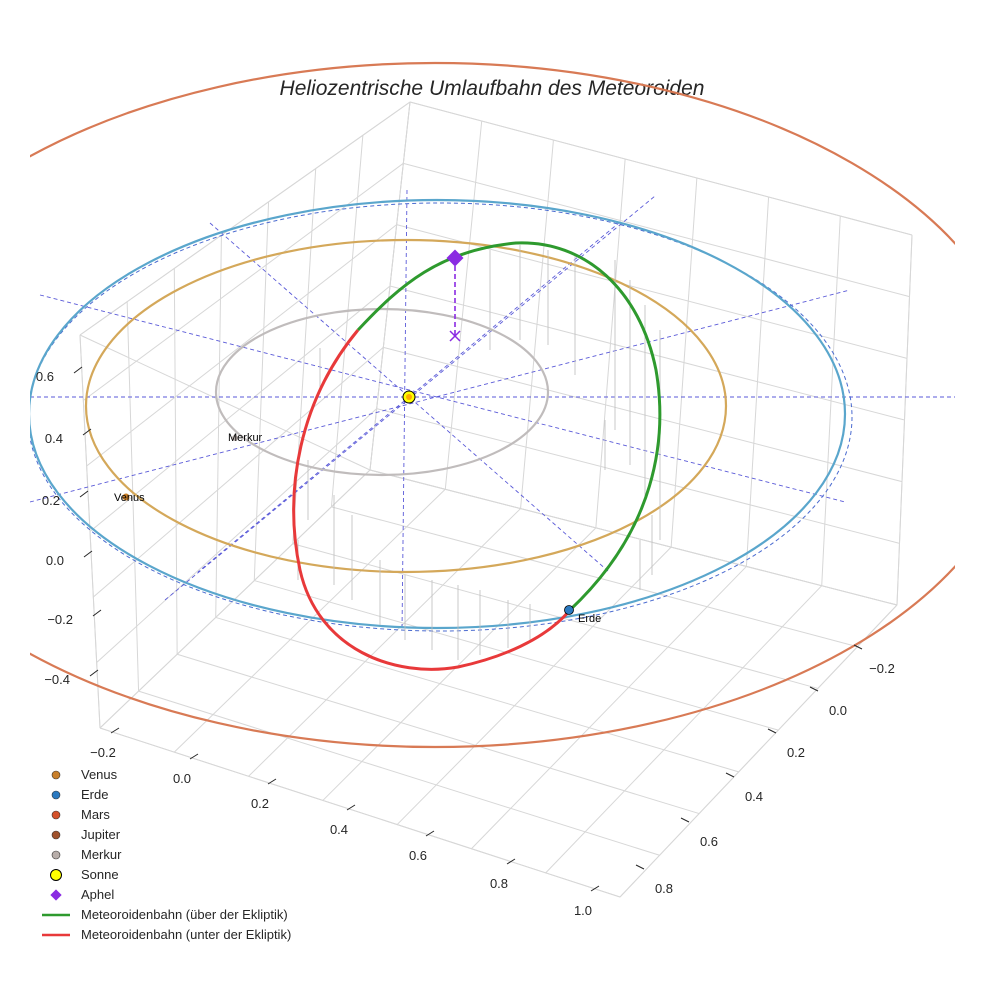 Image resolution: width=984 pixels, height=984 pixels. Describe the element at coordinates (103, 752) in the screenshot. I see `x-tick-label: −0.2` at that location.